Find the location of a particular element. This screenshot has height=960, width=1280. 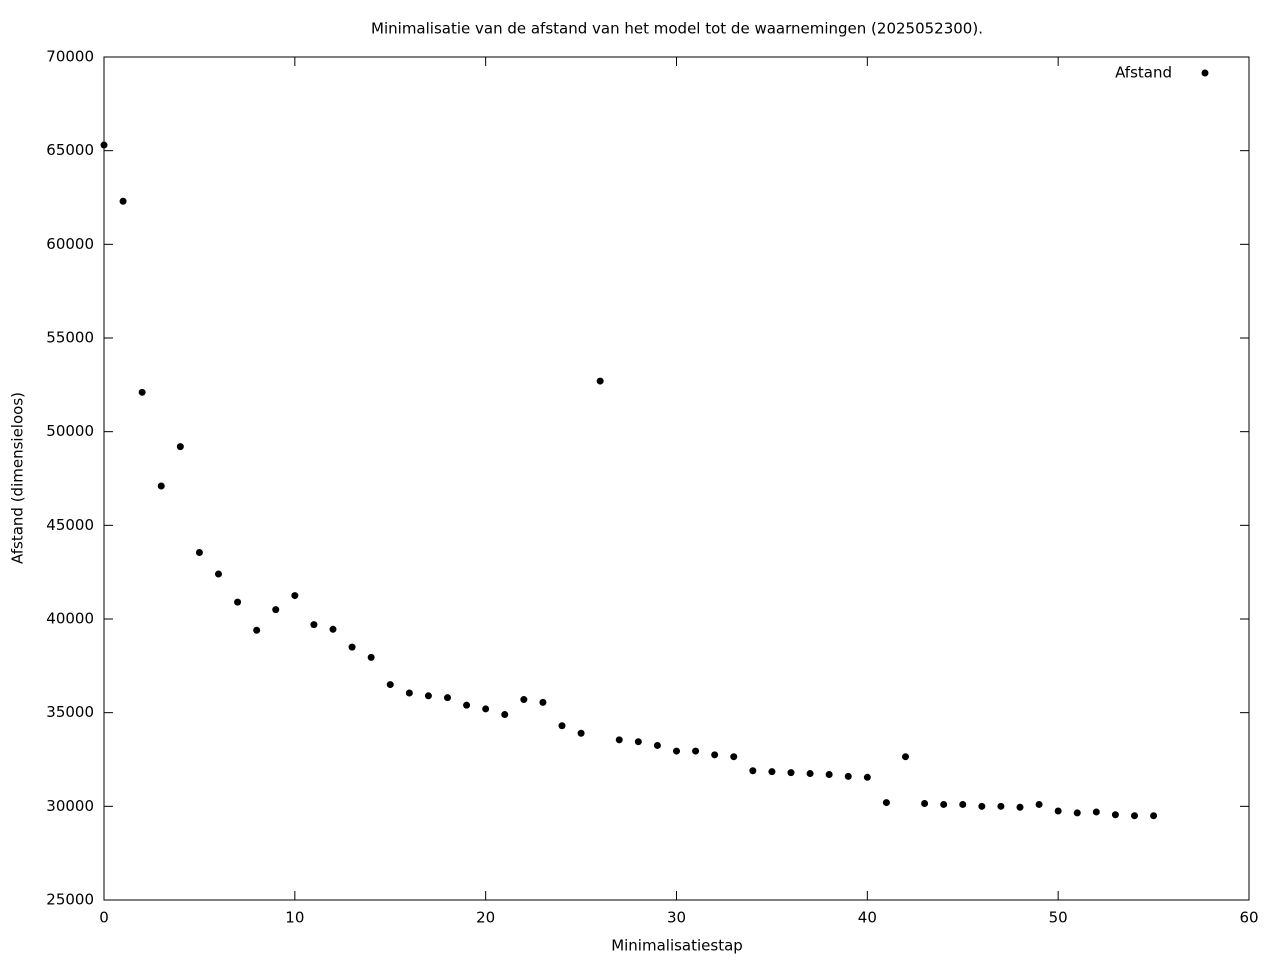

y-tick-label: 40000 is located at coordinates (70, 619).